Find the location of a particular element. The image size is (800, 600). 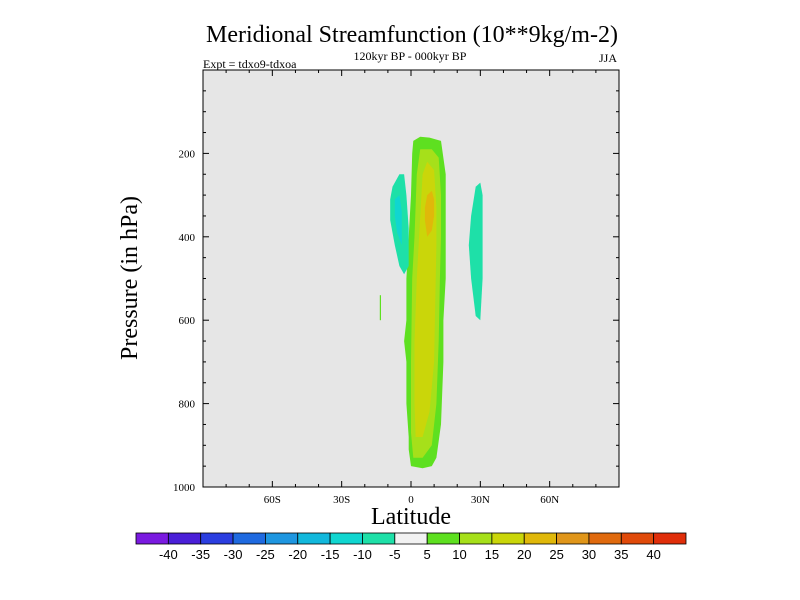

colorbar-label-4: -20 is located at coordinates (297, 554).